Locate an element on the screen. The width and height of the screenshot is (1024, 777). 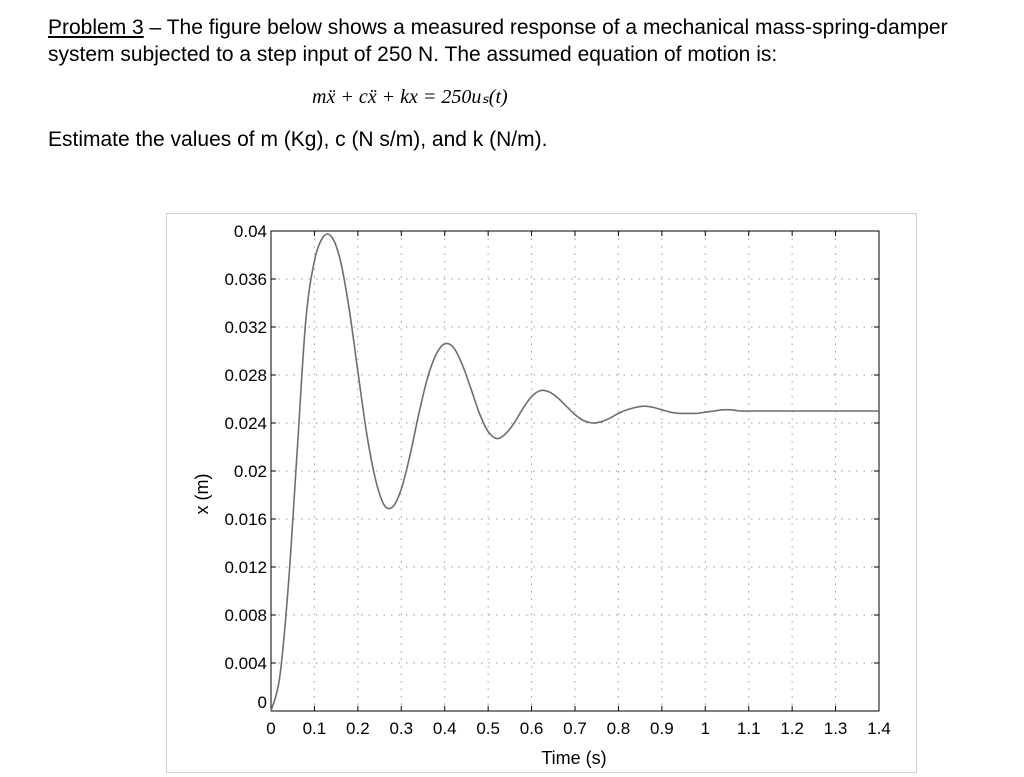
x-tick-label: 0.1 is located at coordinates (315, 728).